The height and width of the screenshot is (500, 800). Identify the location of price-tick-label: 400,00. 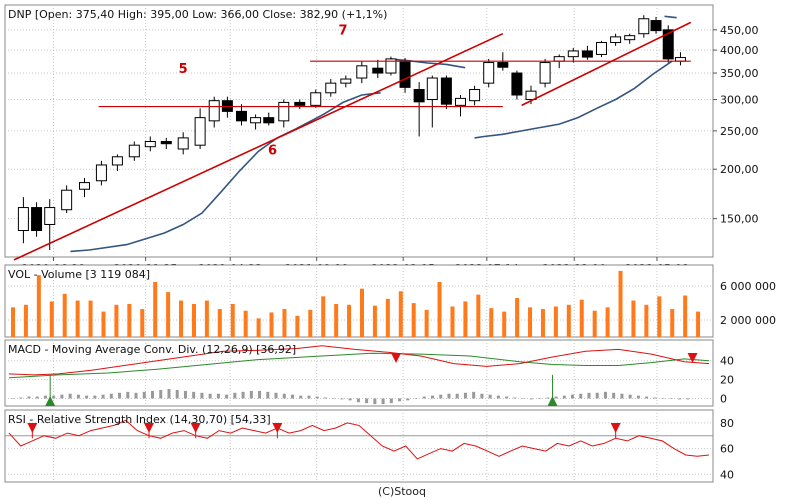
(739, 50).